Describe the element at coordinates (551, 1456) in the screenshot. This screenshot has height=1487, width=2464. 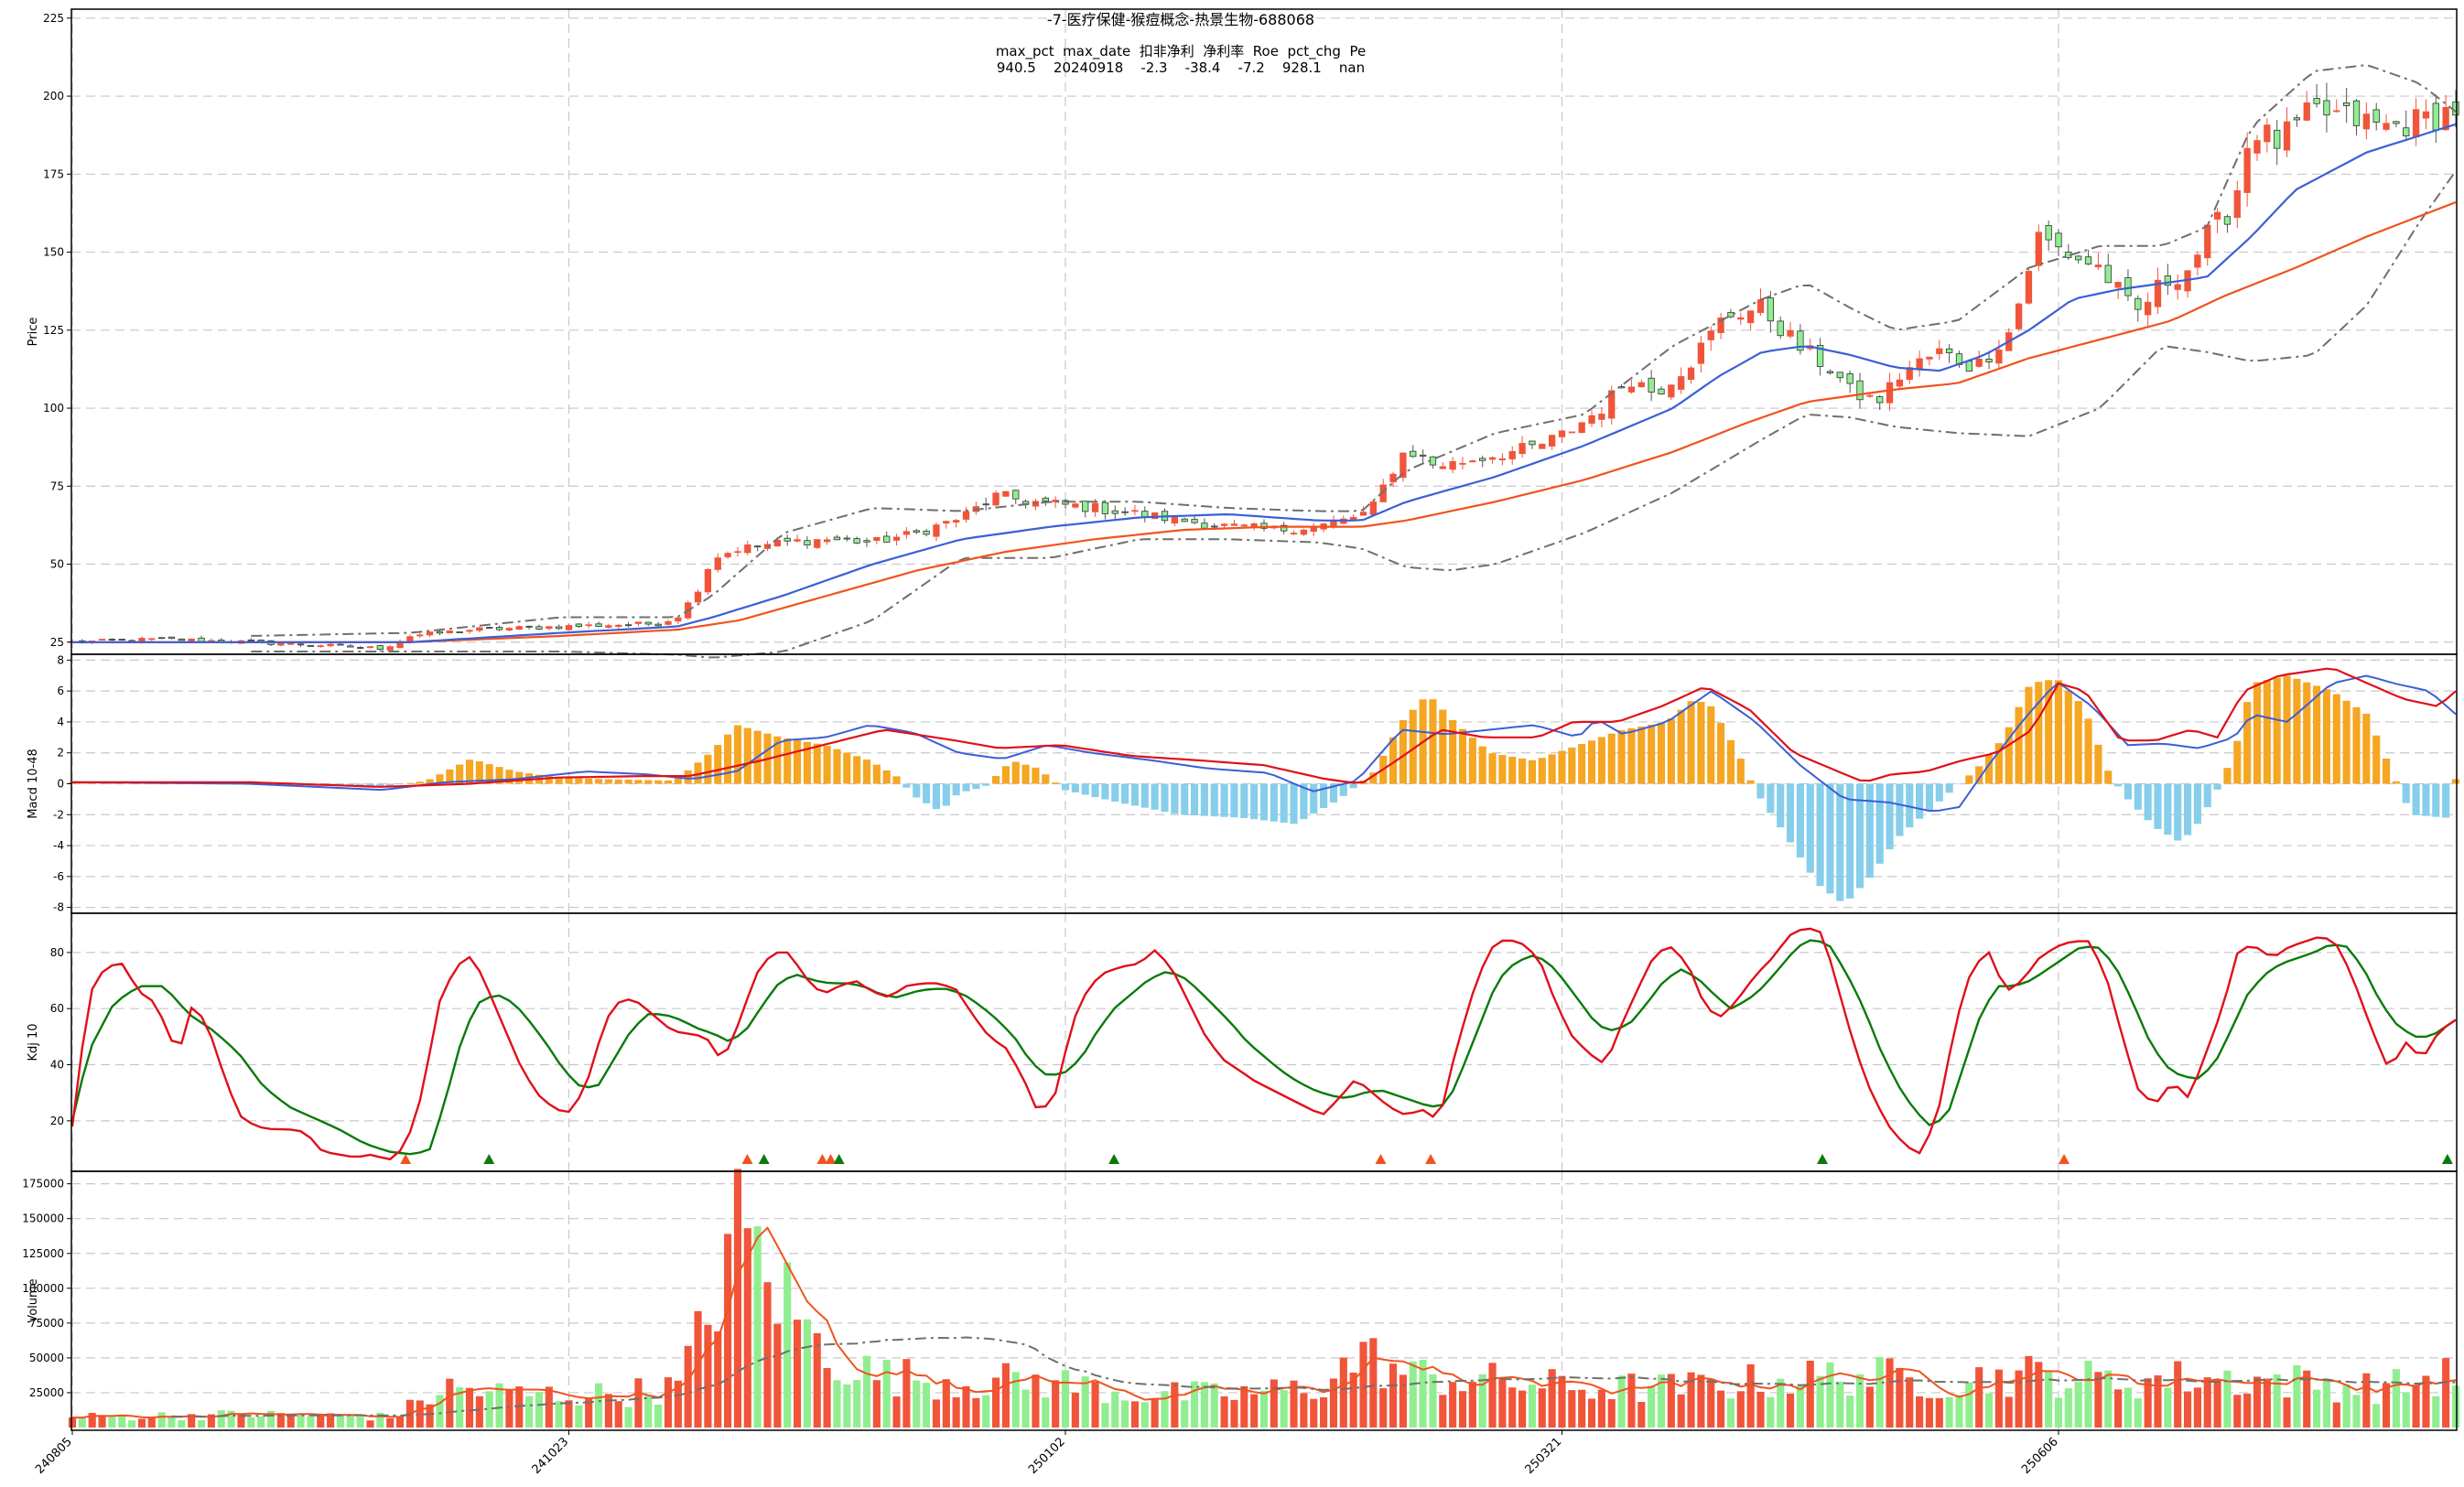
I see `x-tick-label: 241023` at that location.